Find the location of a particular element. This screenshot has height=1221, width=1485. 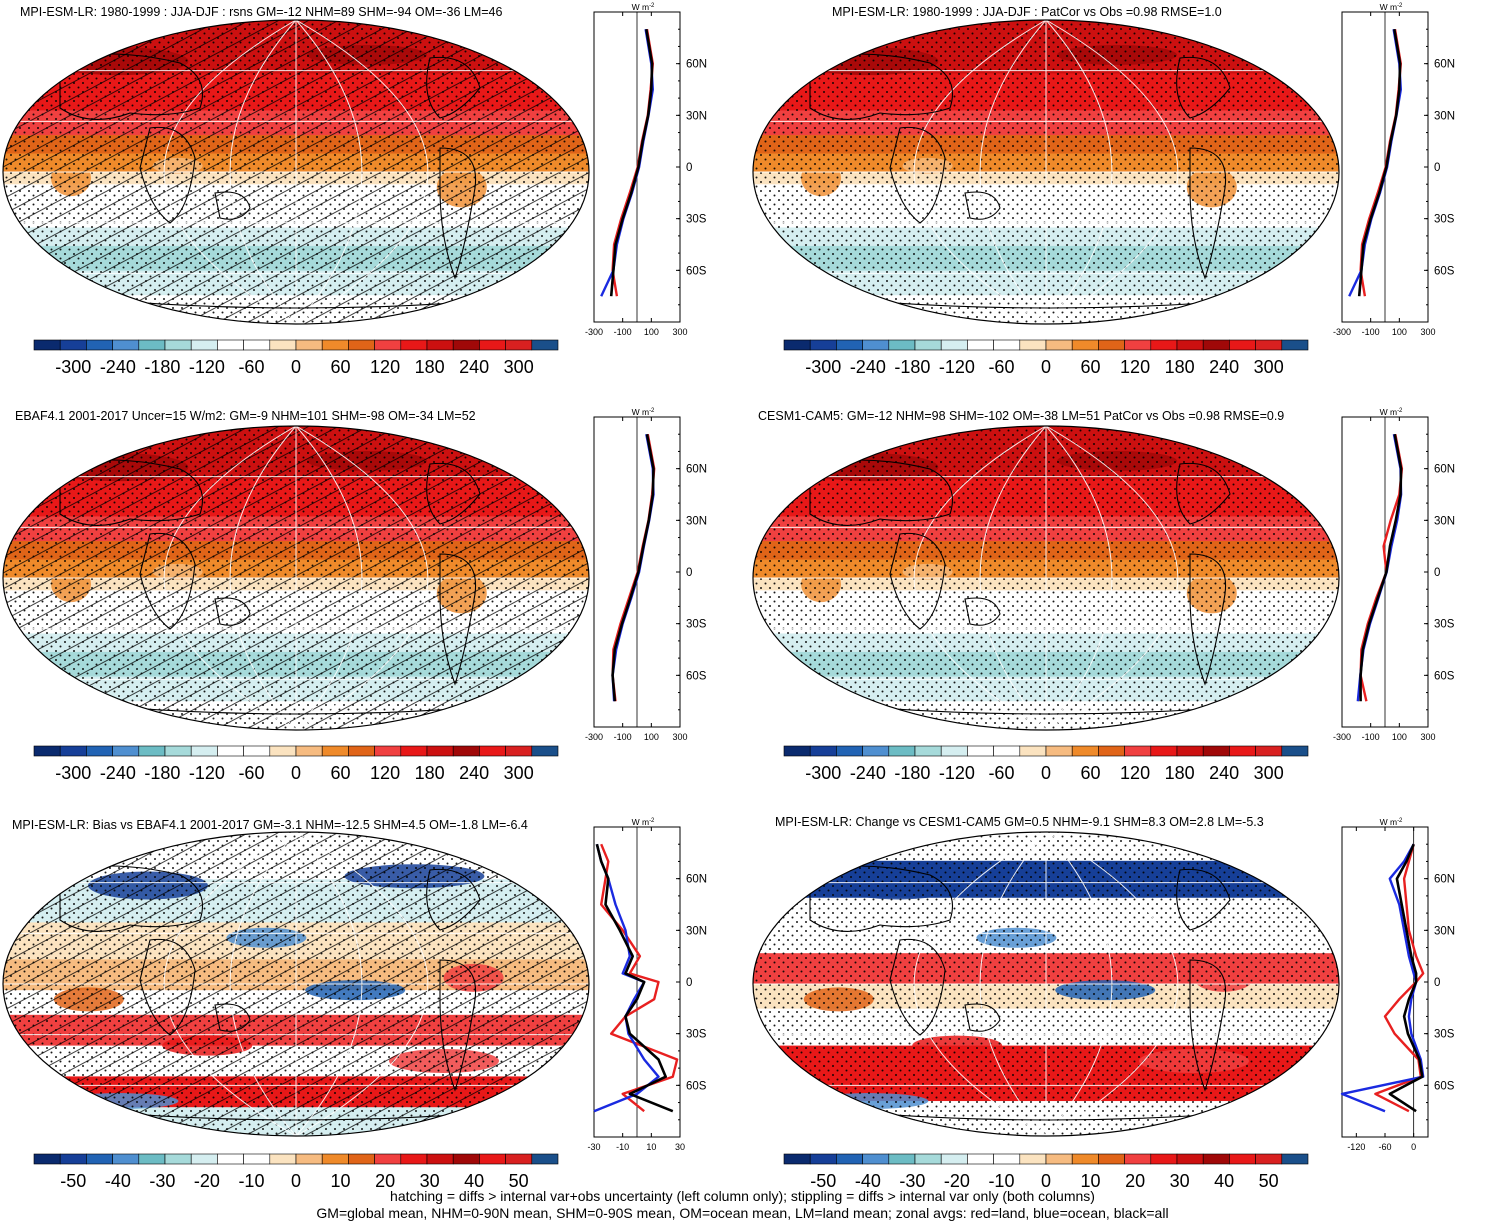

colorbar-label: -30 is located at coordinates (162, 1181).